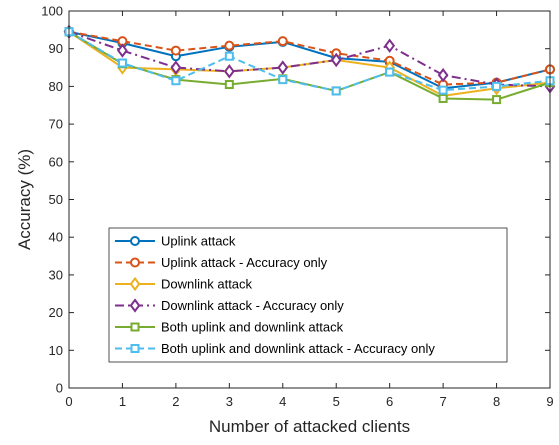  Describe the element at coordinates (52, 11) in the screenshot. I see `y-tick-label: 100` at that location.